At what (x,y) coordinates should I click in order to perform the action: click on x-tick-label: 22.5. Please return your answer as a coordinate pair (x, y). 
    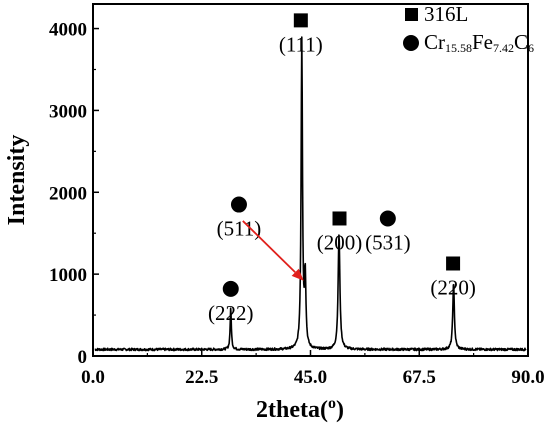
    Looking at the image, I should click on (201, 377).